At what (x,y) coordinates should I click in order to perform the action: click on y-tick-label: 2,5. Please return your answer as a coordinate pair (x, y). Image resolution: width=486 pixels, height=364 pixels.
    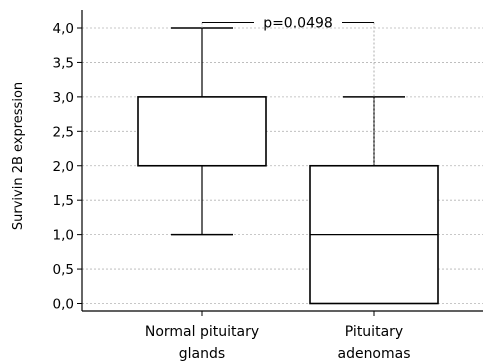
    Looking at the image, I should click on (63, 132).